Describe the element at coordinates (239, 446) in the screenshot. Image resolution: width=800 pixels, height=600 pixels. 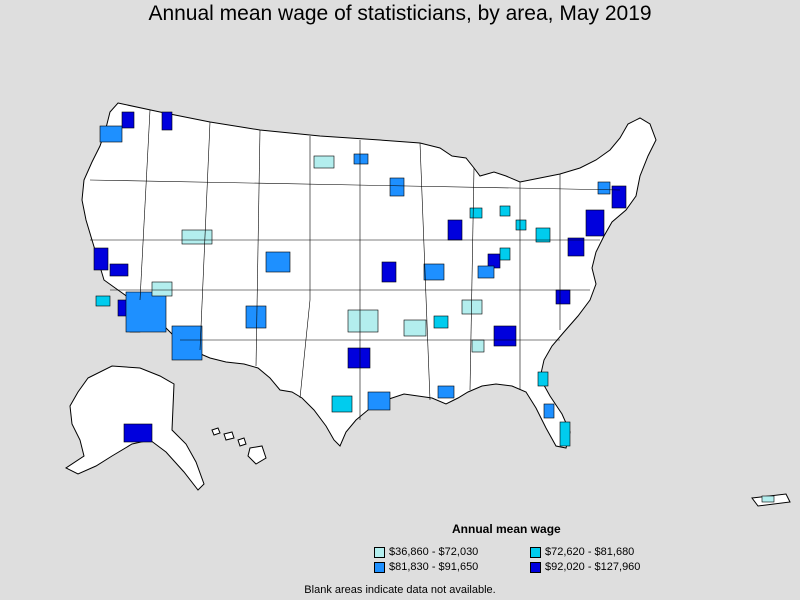
I see `hawaii-islands` at that location.